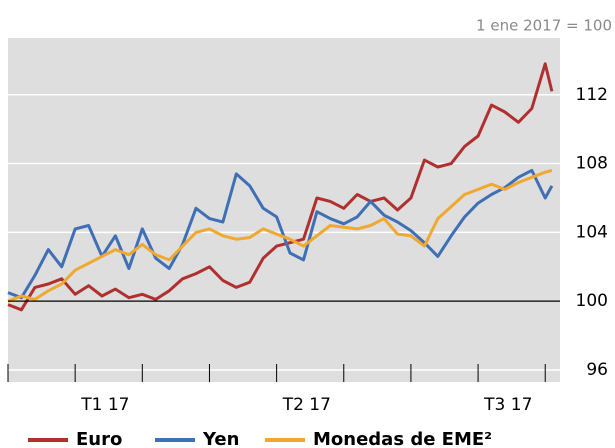 The image size is (615, 448). I want to click on index-note: 1 ene 2017 = 100, so click(544, 26).